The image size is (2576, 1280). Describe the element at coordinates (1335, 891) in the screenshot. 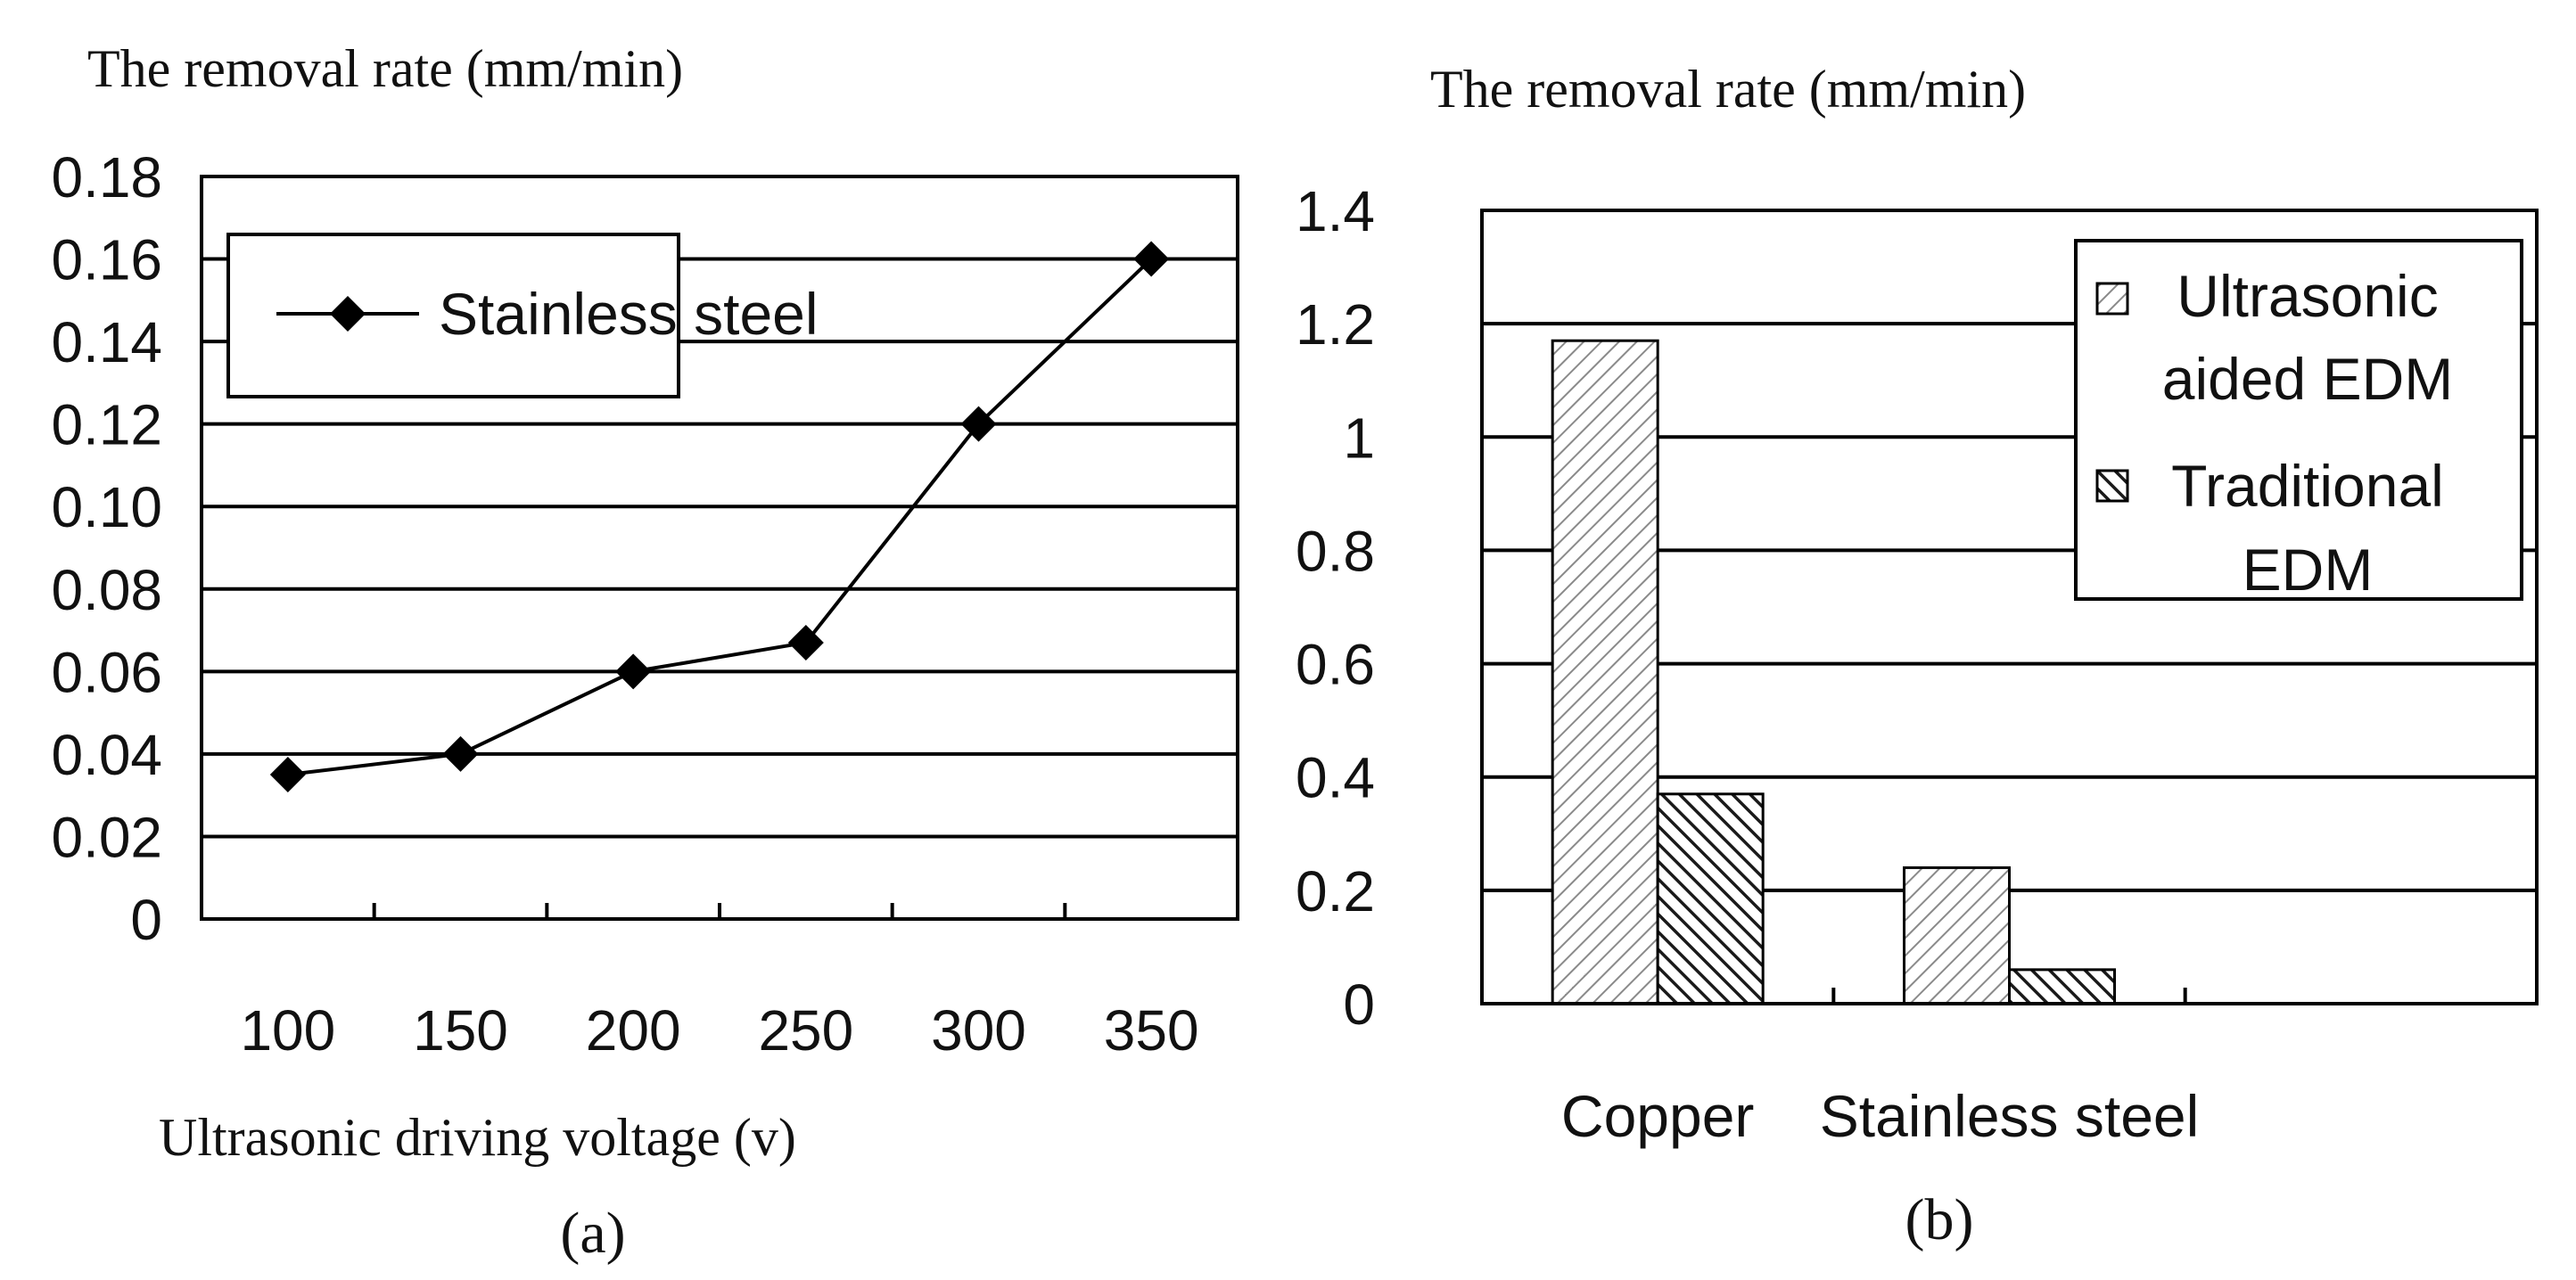

I see `chart-b-y-tick-label: 0.2` at that location.